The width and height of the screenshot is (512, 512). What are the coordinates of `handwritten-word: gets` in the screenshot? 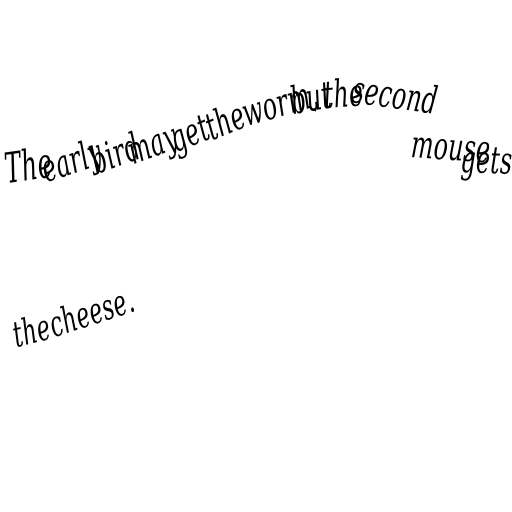 It's located at (485, 160).